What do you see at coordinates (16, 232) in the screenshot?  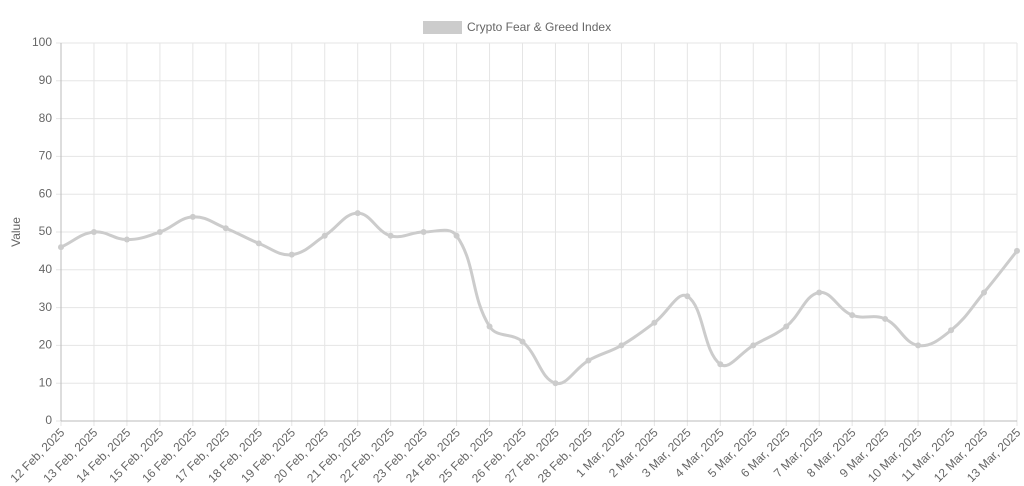 I see `y-axis-title: Value` at bounding box center [16, 232].